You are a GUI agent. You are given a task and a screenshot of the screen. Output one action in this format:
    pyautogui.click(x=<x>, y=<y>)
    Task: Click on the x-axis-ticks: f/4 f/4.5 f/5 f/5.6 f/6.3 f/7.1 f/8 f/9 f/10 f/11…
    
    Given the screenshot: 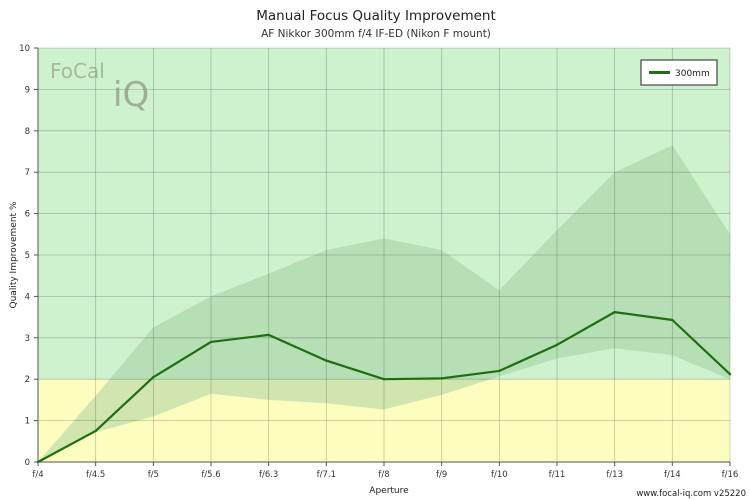 What is the action you would take?
    pyautogui.click(x=385, y=471)
    